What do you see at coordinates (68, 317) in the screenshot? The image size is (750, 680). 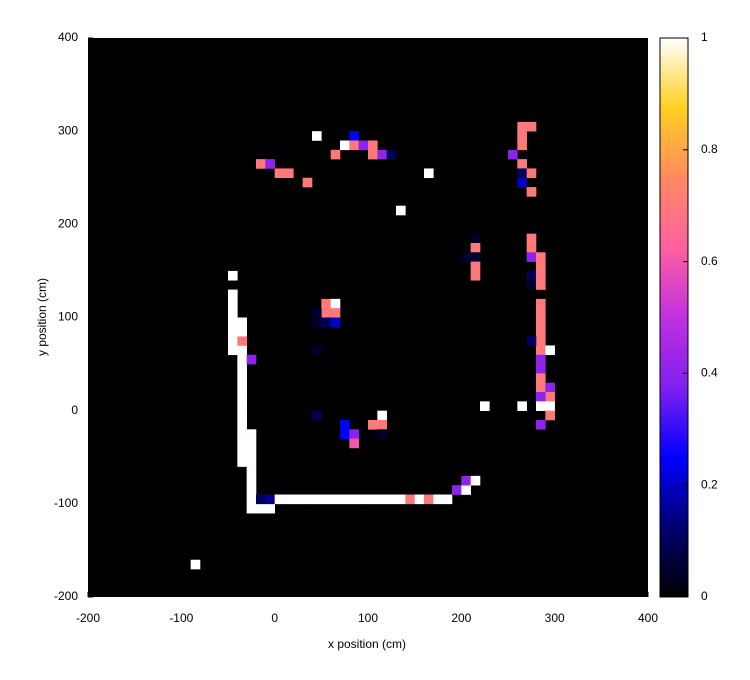 I see `y-tick-label: 100` at bounding box center [68, 317].